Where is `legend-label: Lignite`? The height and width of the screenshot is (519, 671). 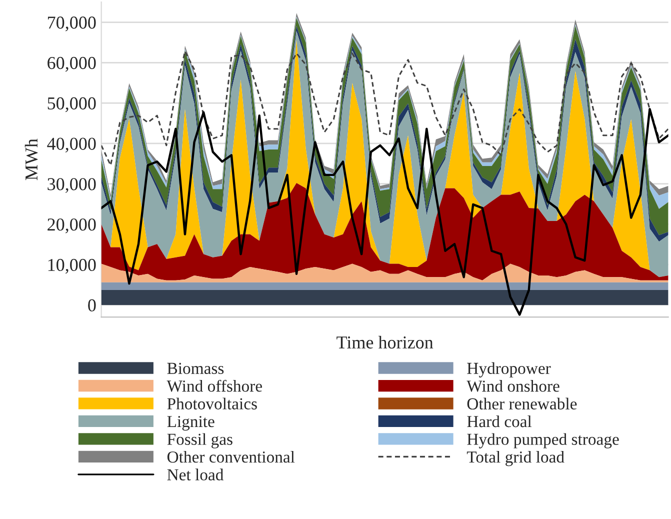
legend-label: Lignite is located at coordinates (190, 423).